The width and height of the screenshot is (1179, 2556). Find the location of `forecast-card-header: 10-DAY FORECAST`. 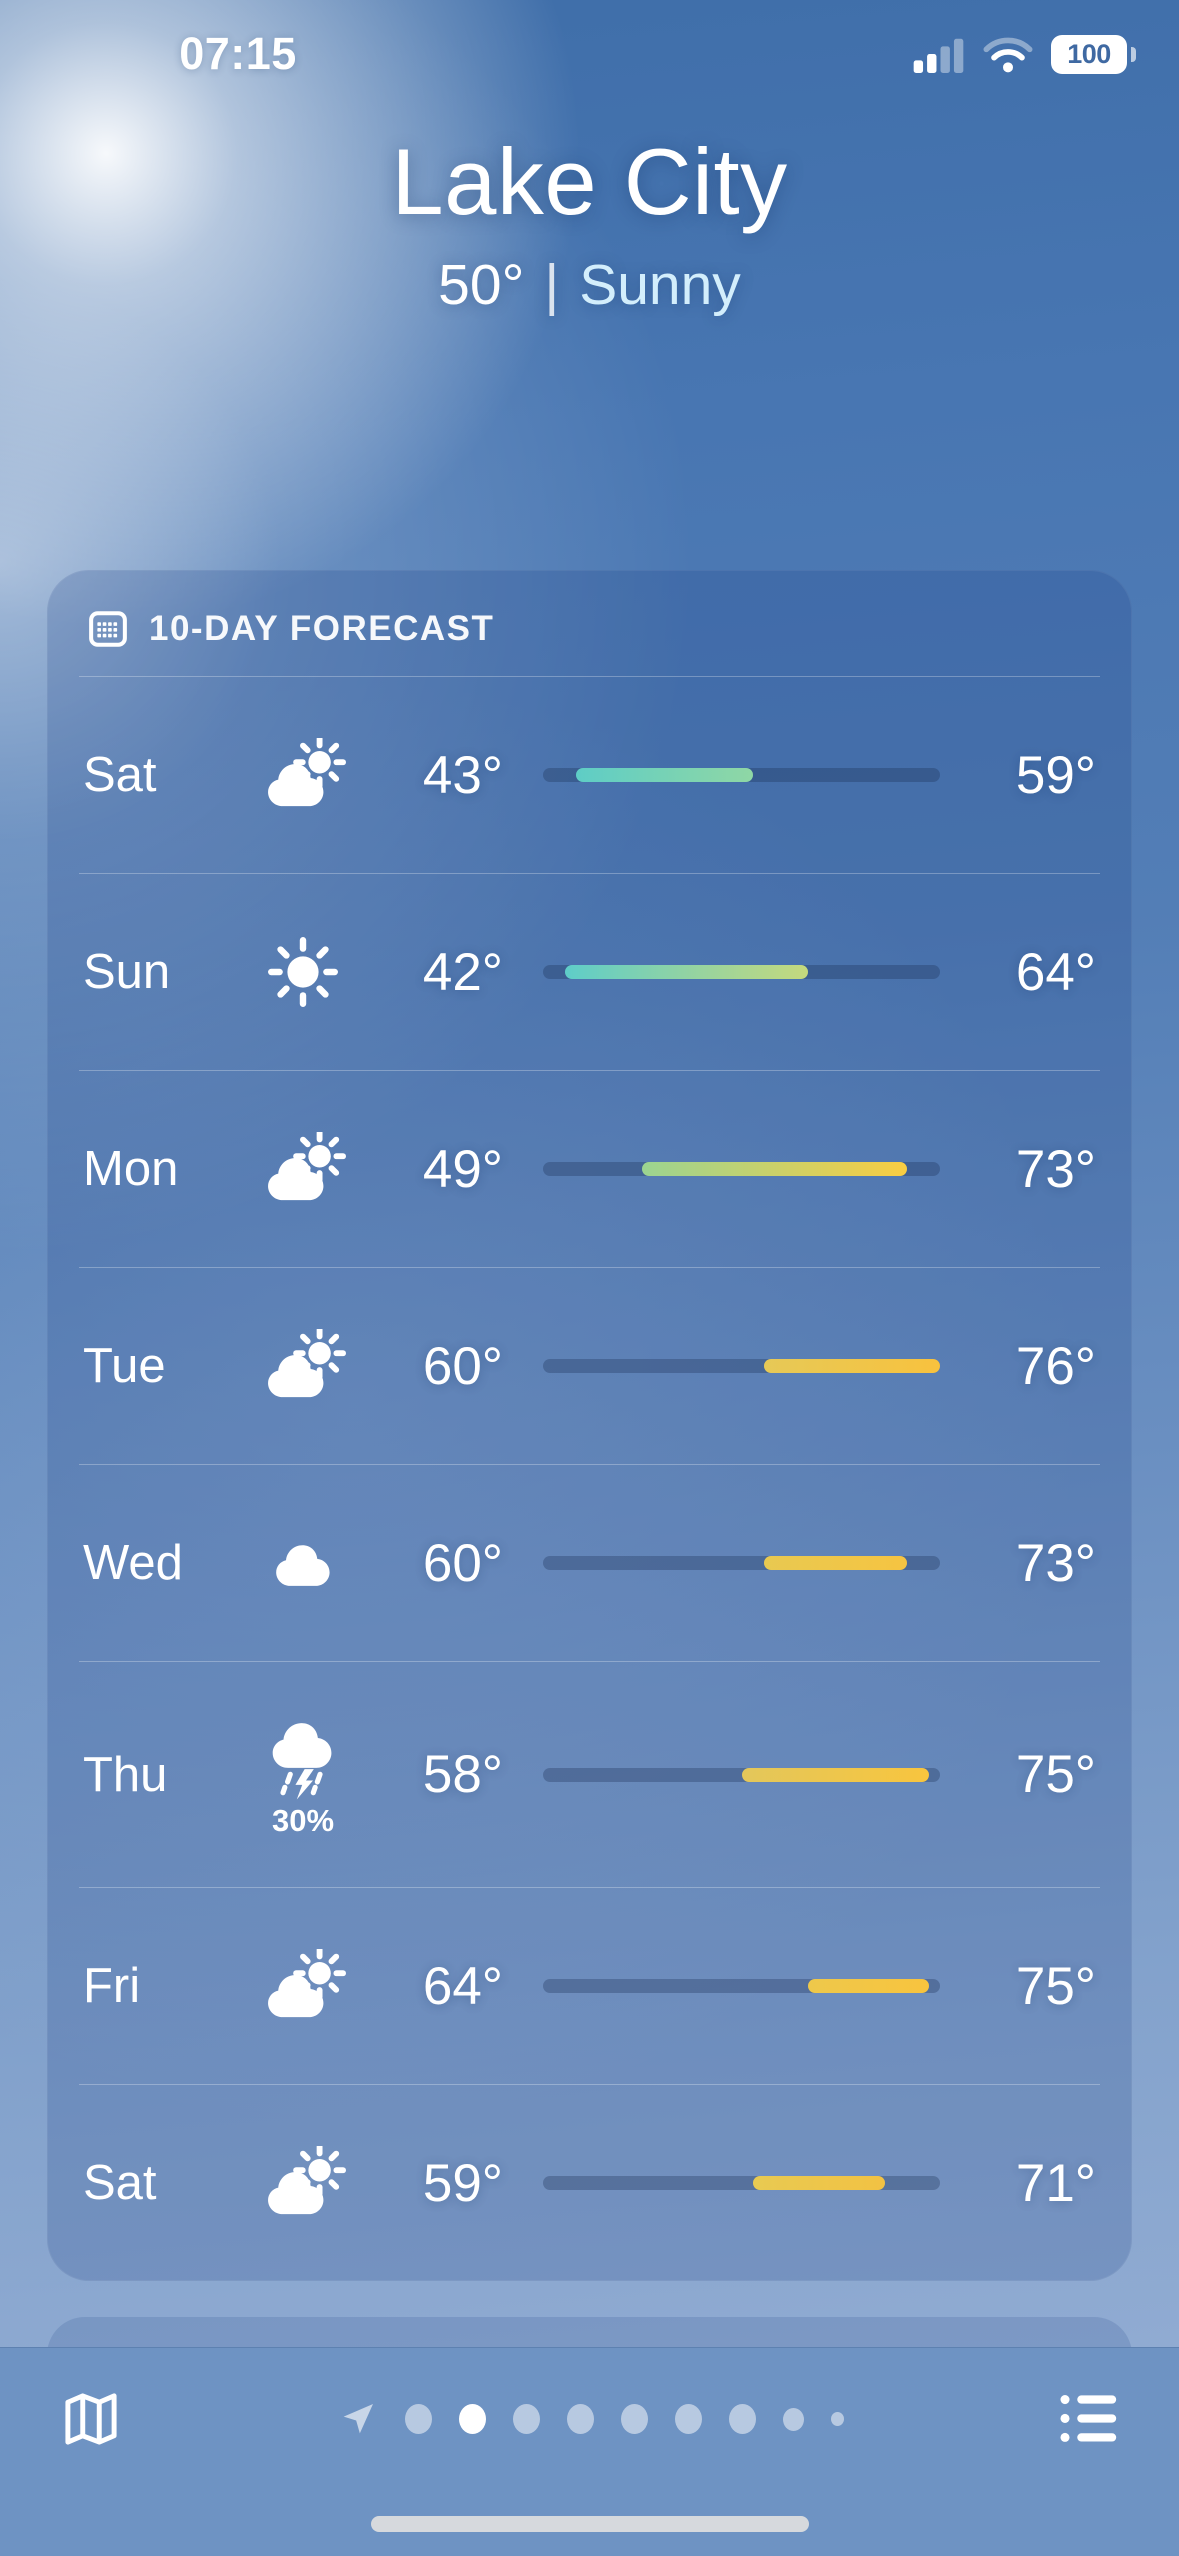

forecast-card-header: 10-DAY FORECAST is located at coordinates (589, 623).